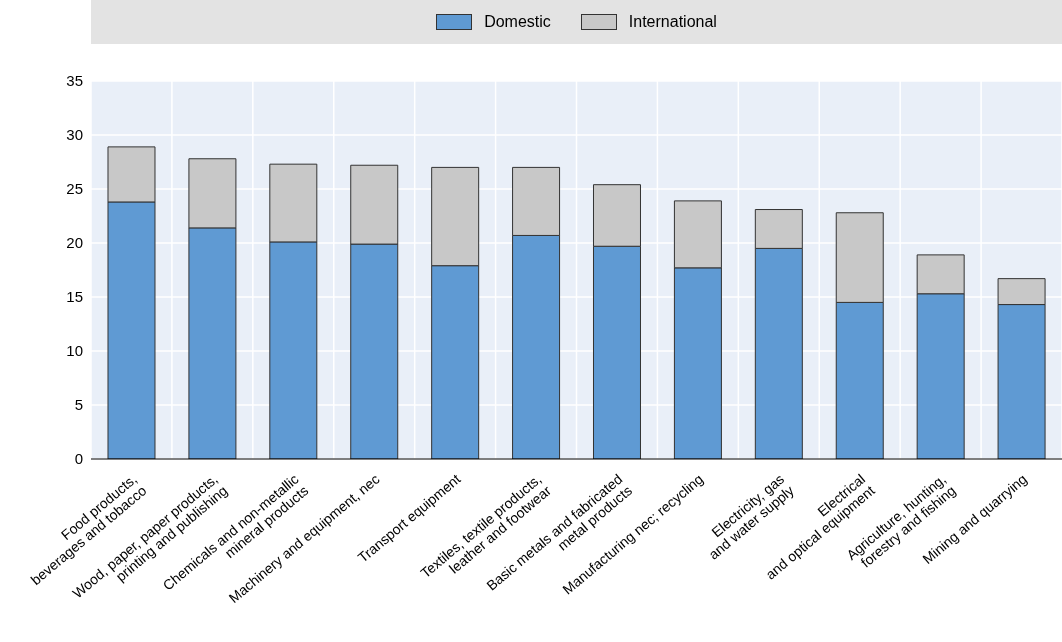 The height and width of the screenshot is (642, 1062). Describe the element at coordinates (517, 22) in the screenshot. I see `legend-label: Domestic` at that location.